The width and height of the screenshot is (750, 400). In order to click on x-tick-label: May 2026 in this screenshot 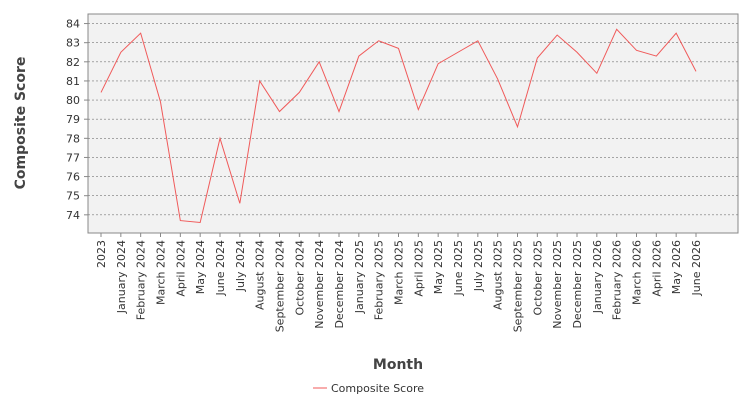, I will do `click(676, 267)`.